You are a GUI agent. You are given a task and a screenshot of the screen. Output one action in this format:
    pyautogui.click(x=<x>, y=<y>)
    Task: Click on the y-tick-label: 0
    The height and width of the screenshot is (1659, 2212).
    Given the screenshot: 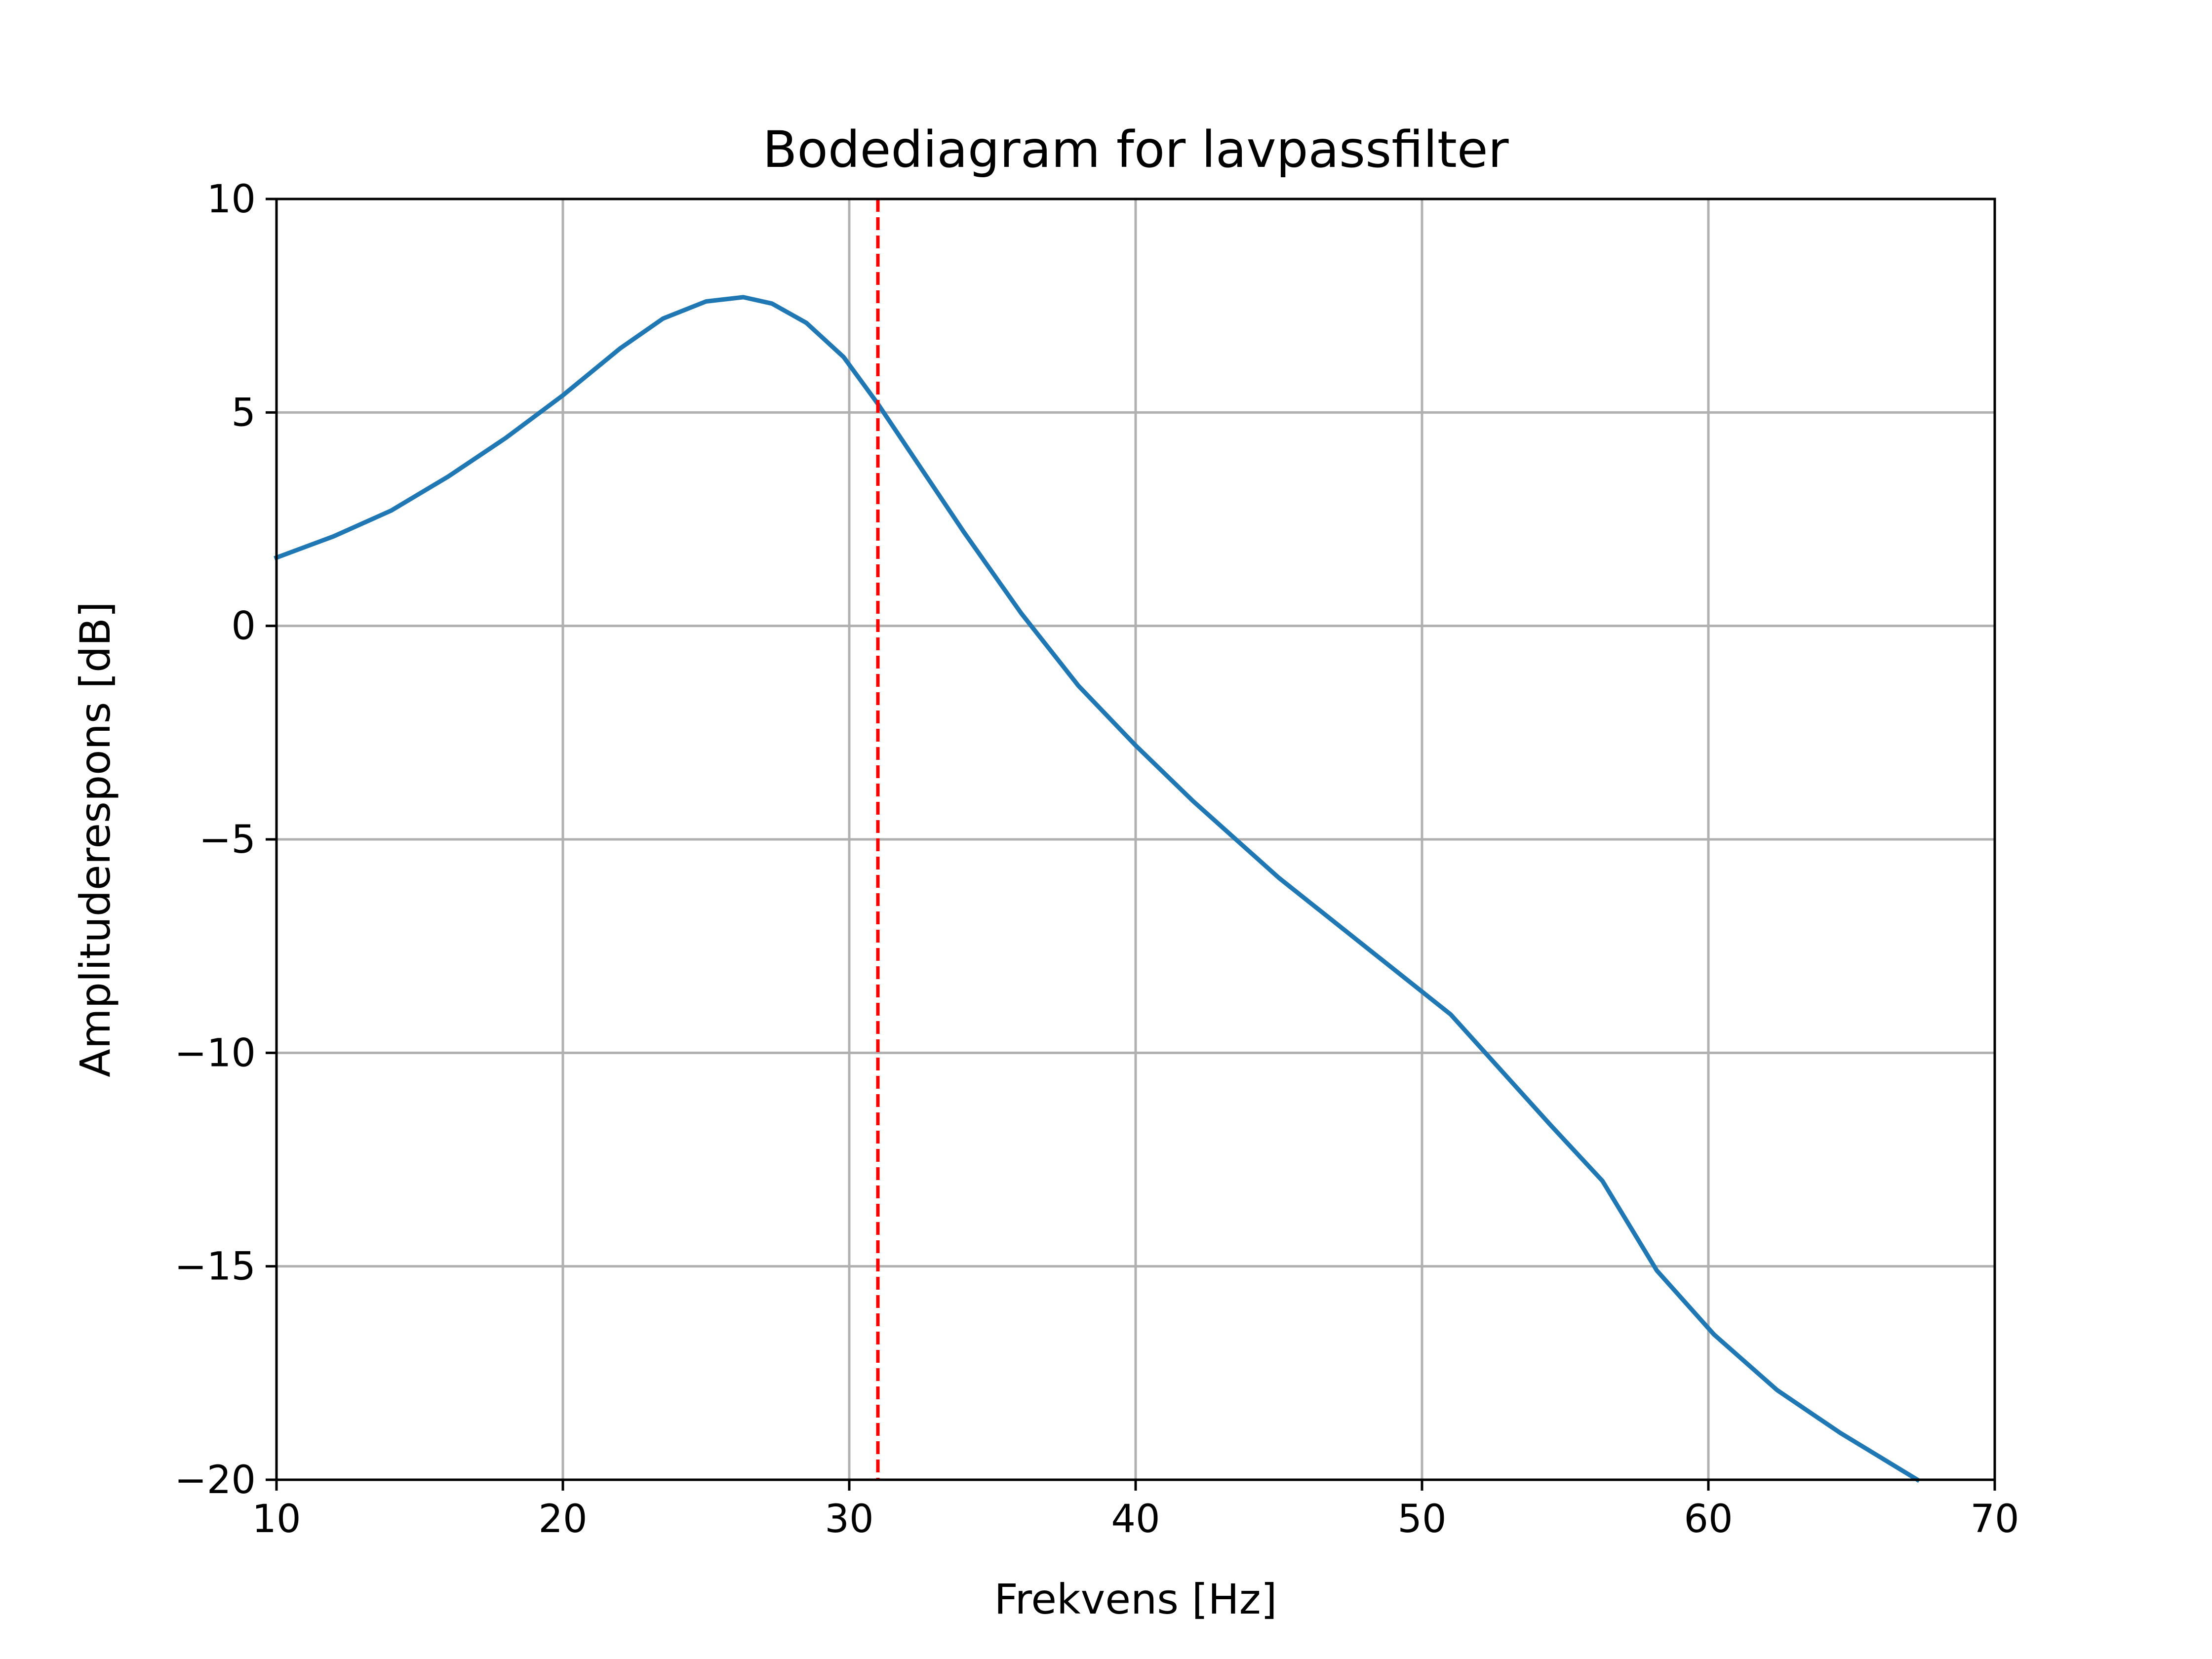 What is the action you would take?
    pyautogui.click(x=244, y=626)
    